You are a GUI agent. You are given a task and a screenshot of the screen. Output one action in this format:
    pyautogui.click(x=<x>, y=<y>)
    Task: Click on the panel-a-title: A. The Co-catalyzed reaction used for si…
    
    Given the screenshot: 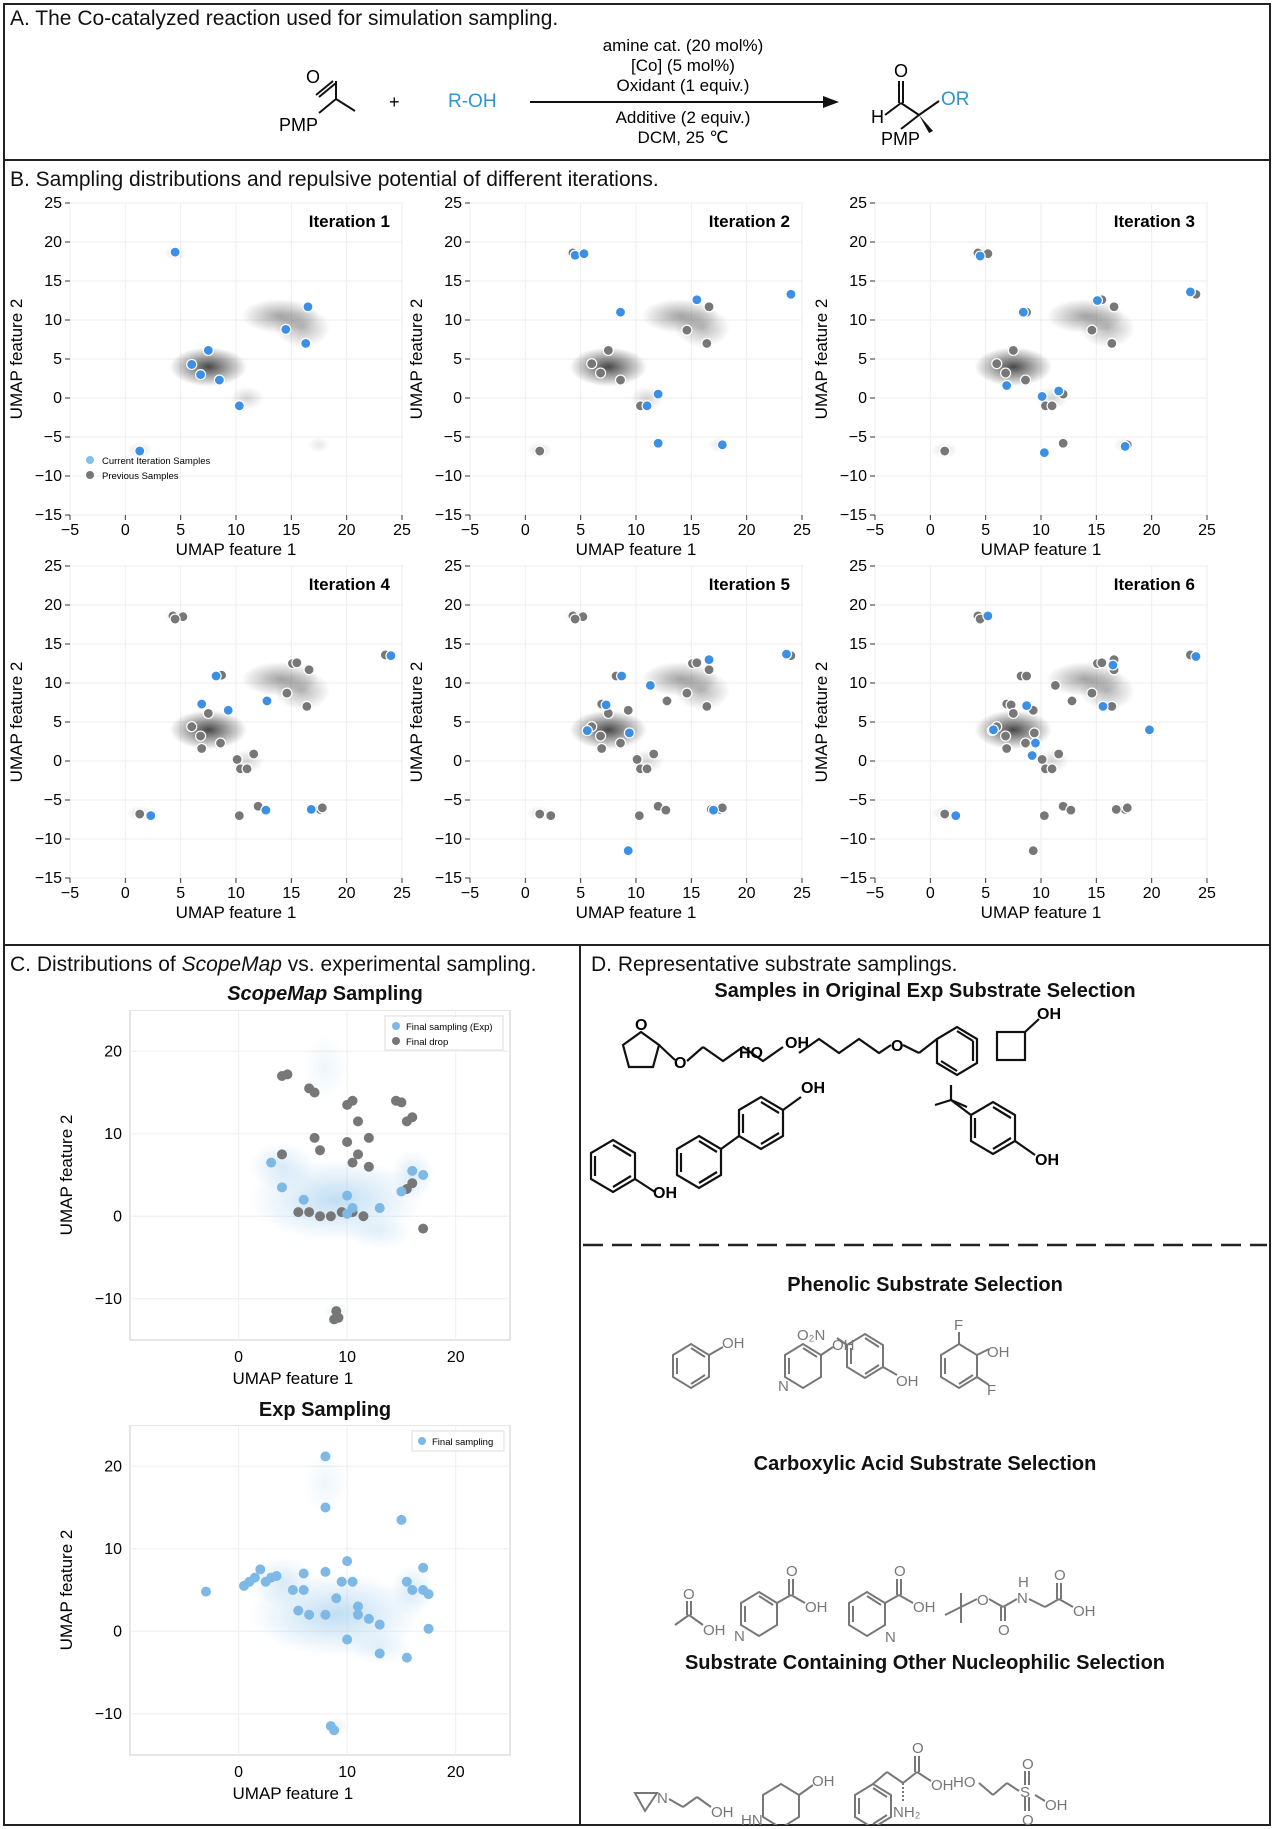 What is the action you would take?
    pyautogui.click(x=284, y=18)
    